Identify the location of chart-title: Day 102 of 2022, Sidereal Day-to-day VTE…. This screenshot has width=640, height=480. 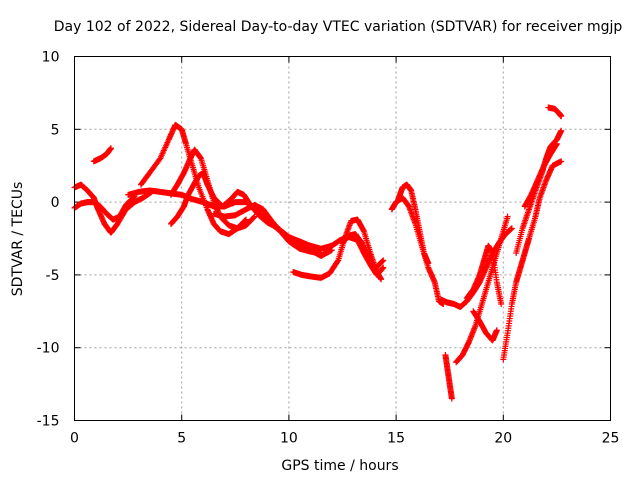
(338, 27).